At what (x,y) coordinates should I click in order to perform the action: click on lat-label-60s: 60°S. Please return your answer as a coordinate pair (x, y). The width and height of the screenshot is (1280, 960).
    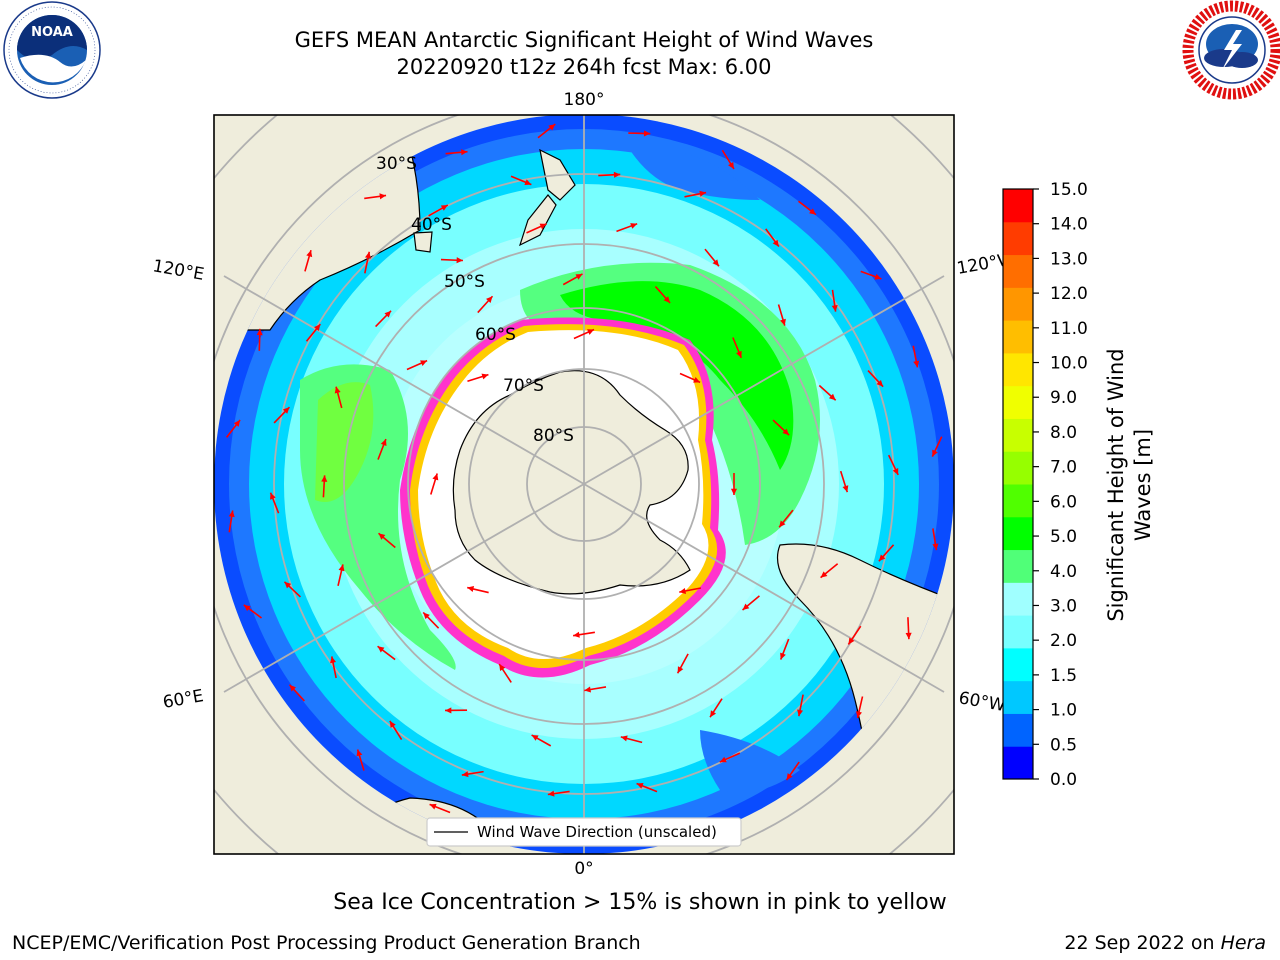
    Looking at the image, I should click on (495, 335).